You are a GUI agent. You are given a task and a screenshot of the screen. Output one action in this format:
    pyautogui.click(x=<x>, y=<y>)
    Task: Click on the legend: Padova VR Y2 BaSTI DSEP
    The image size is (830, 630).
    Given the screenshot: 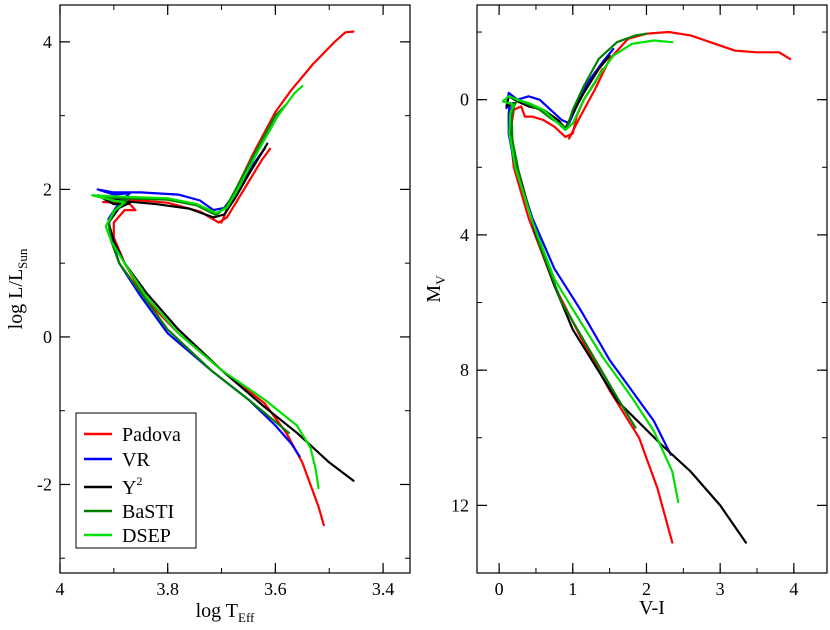 What is the action you would take?
    pyautogui.click(x=136, y=480)
    